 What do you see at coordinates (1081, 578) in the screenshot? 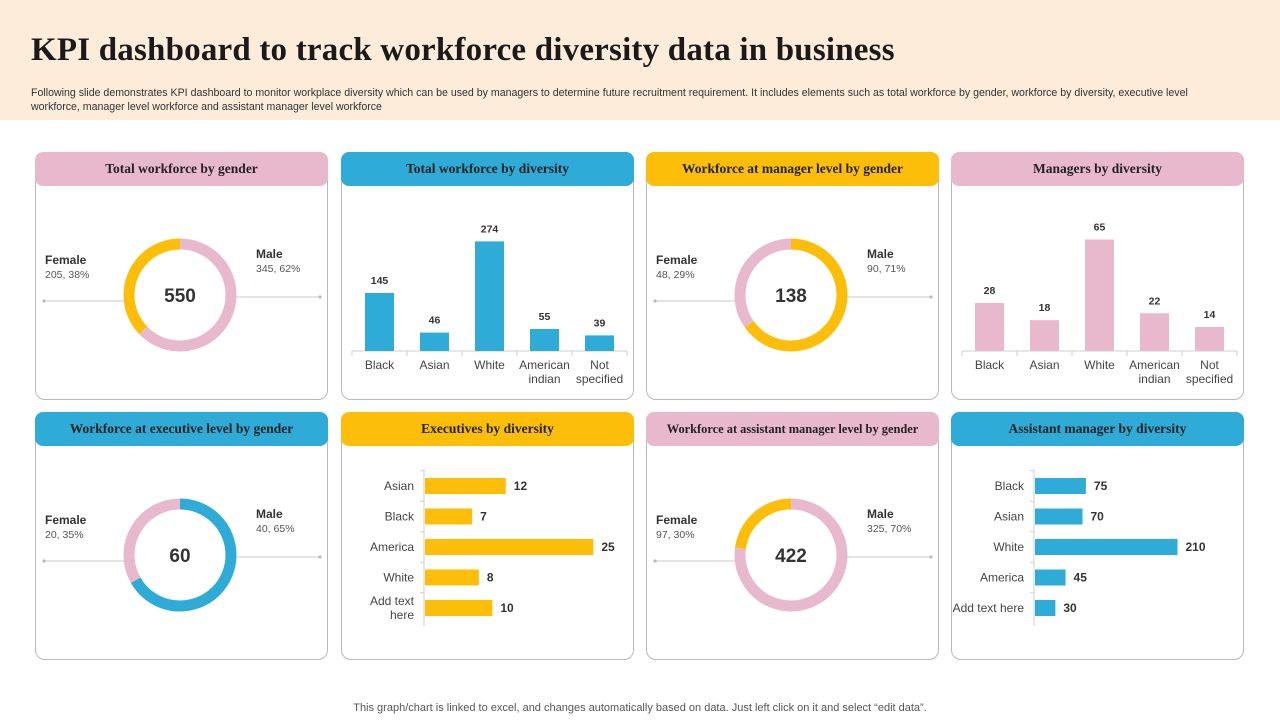
I see `bar-value-label: 45` at bounding box center [1081, 578].